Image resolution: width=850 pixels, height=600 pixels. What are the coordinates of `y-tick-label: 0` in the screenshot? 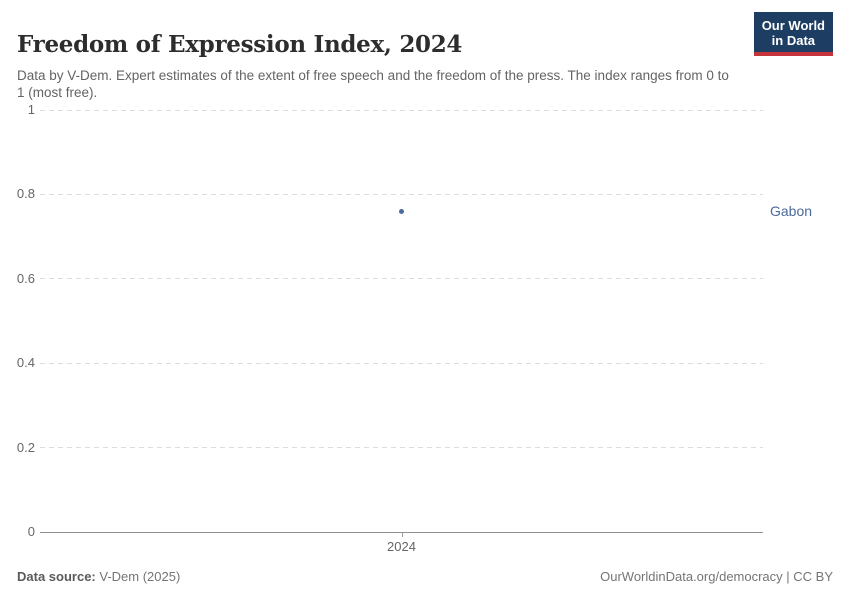 It's located at (31, 531).